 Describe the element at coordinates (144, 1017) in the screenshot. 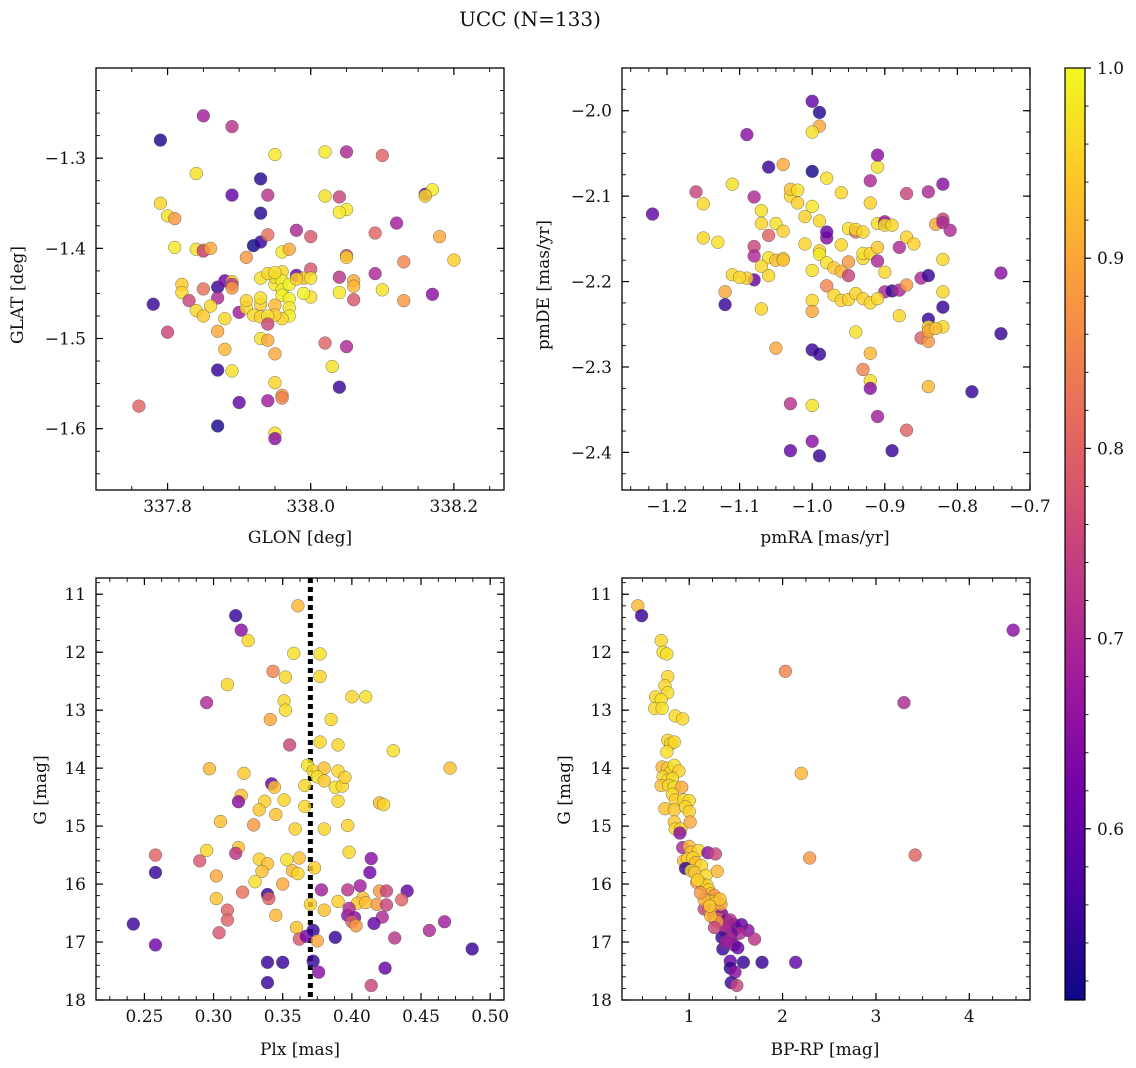

I see `x-tick-label: 0.25` at that location.